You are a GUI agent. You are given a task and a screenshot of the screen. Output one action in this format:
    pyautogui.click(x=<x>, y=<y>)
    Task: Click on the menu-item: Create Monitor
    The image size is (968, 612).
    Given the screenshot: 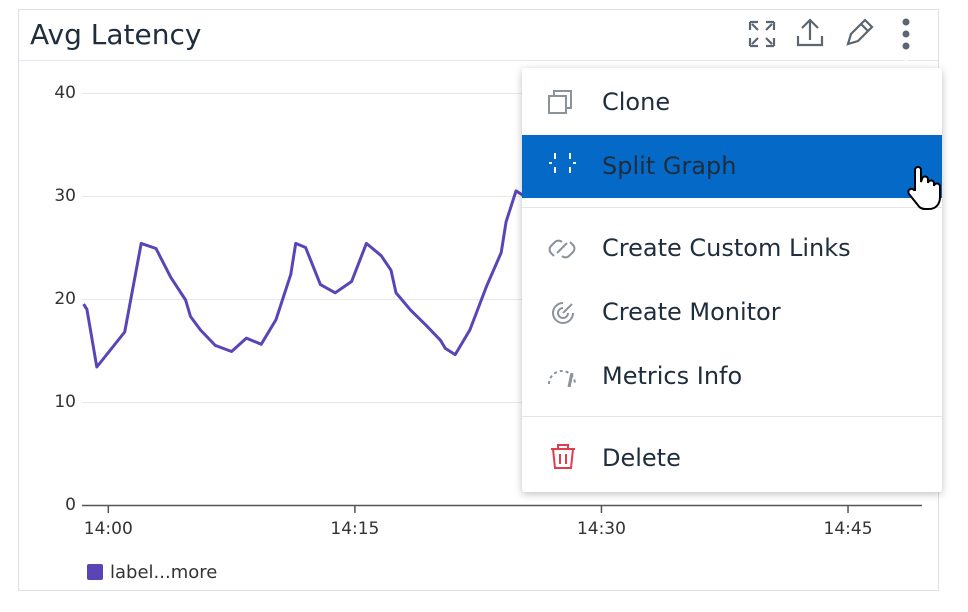 What is the action you would take?
    pyautogui.click(x=691, y=312)
    